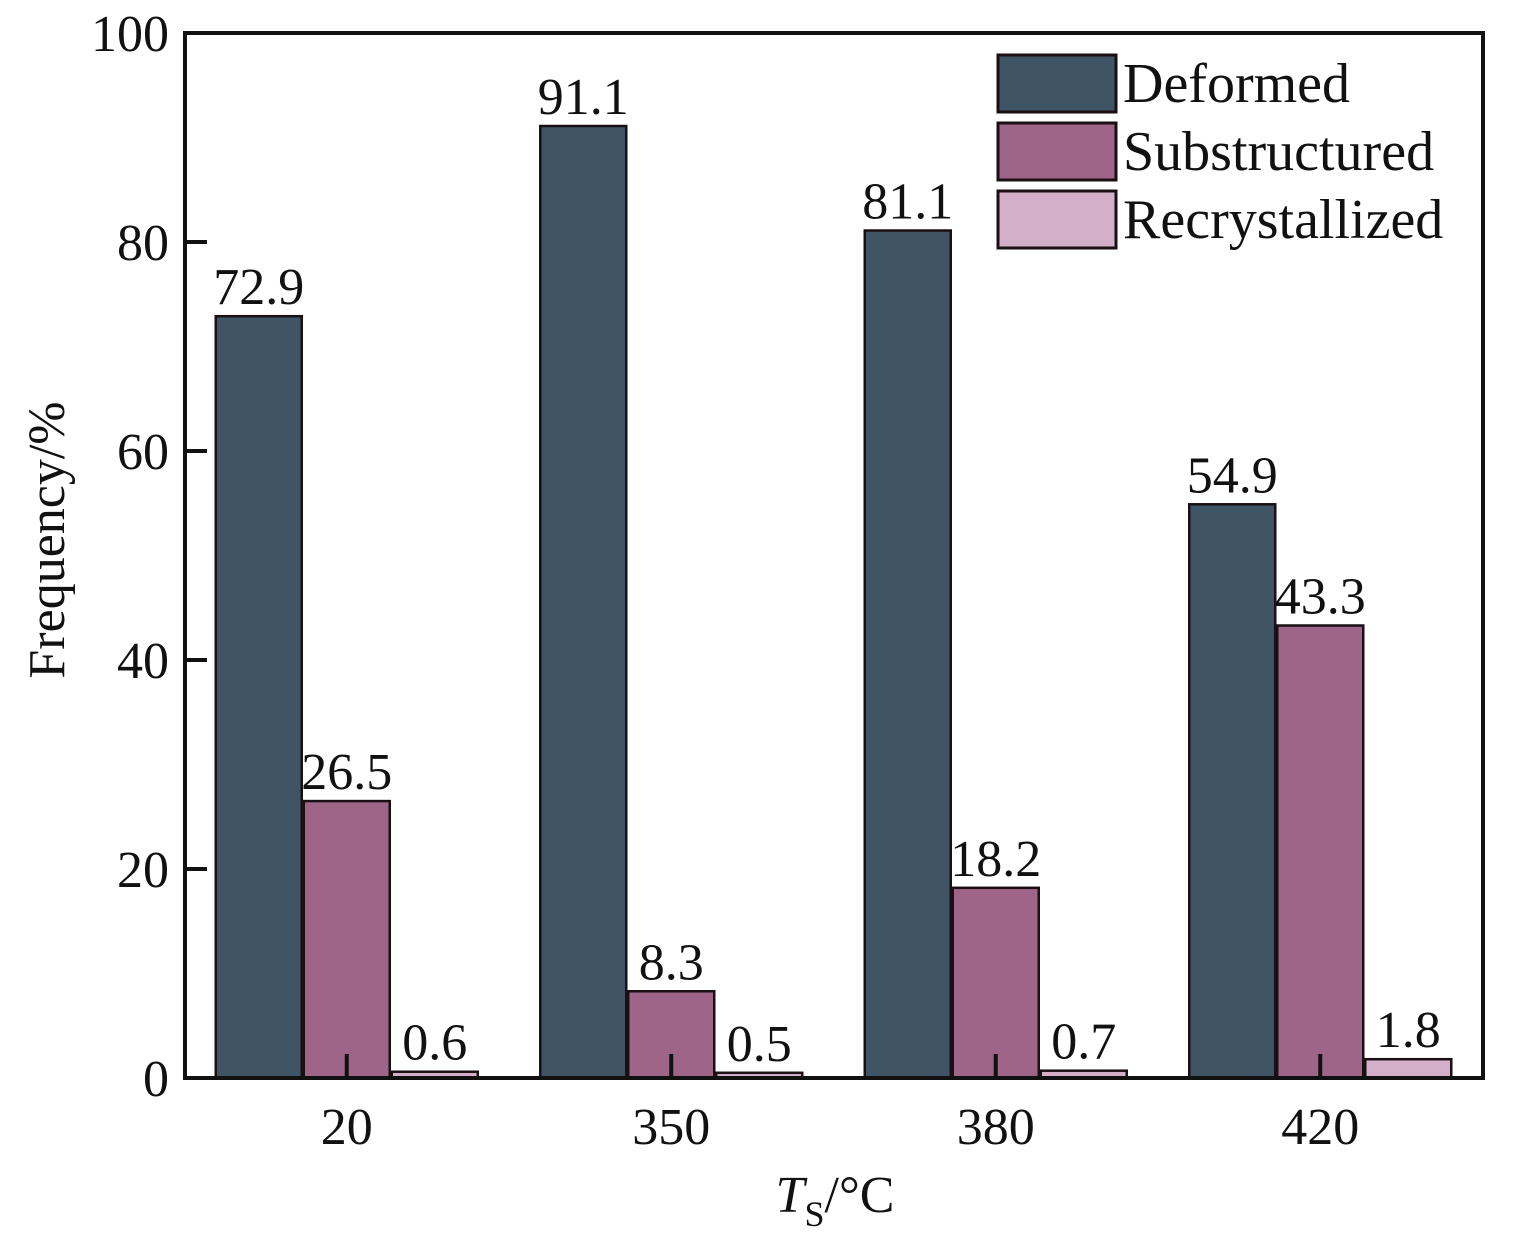 This screenshot has height=1248, width=1535. Describe the element at coordinates (47, 539) in the screenshot. I see `y-axis-label: Frequency/%` at that location.